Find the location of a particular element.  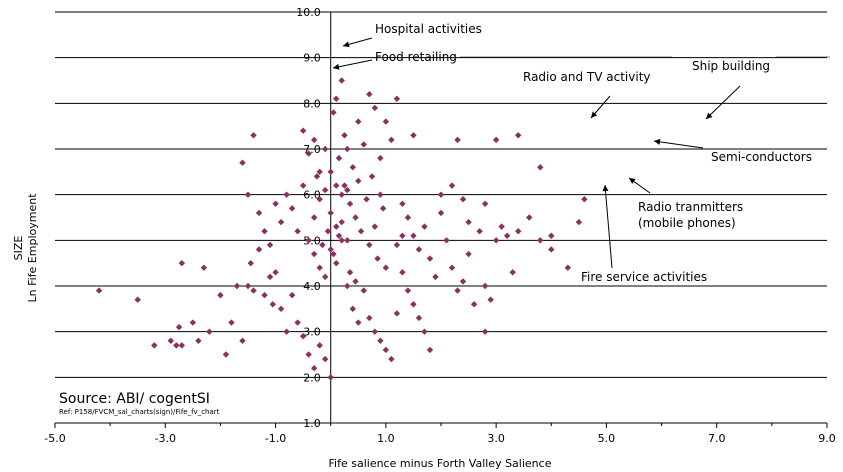

y-tick-label: 4.0 is located at coordinates (312, 286).